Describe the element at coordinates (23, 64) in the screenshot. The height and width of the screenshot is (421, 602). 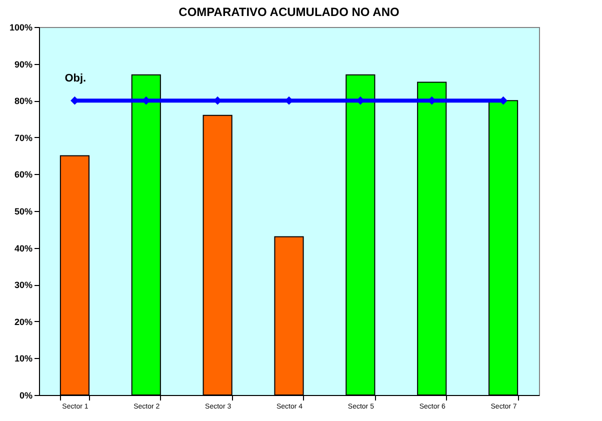
I see `y-tick-label: 90%` at that location.